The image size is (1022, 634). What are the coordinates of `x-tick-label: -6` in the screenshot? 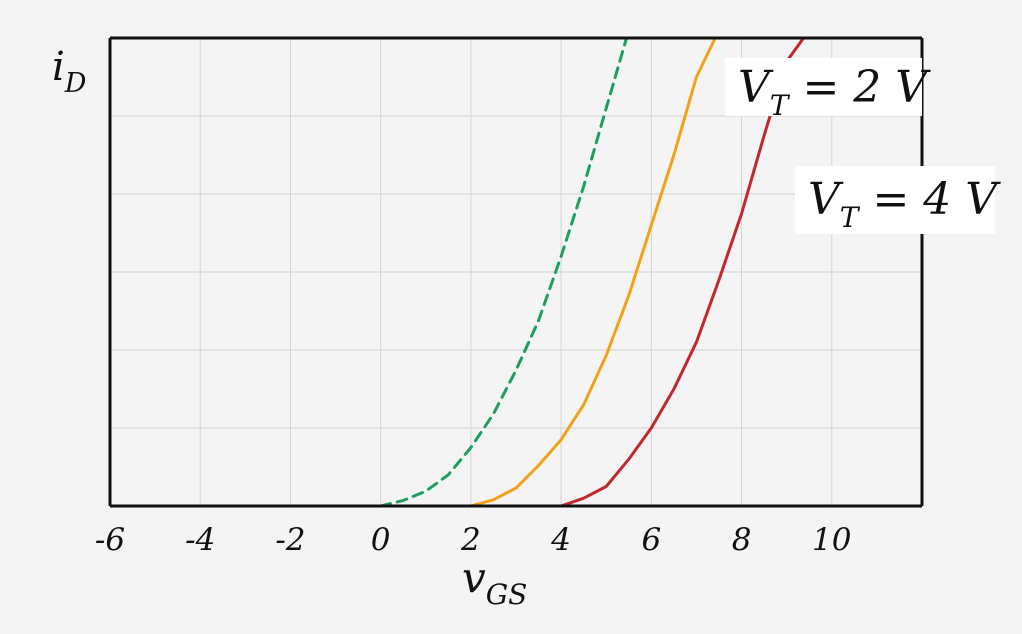 It's located at (110, 540).